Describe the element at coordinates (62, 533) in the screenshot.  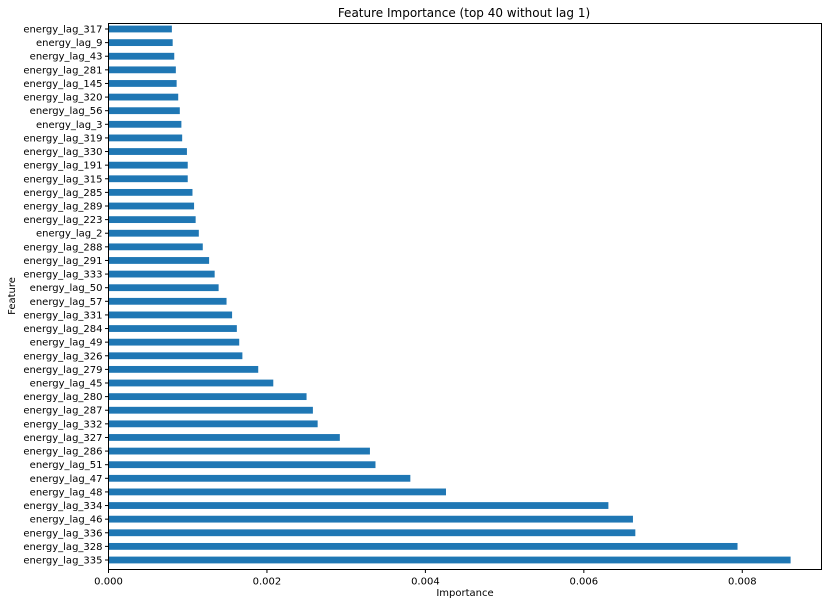
I see `y-tick-label: energy_lag_336` at that location.